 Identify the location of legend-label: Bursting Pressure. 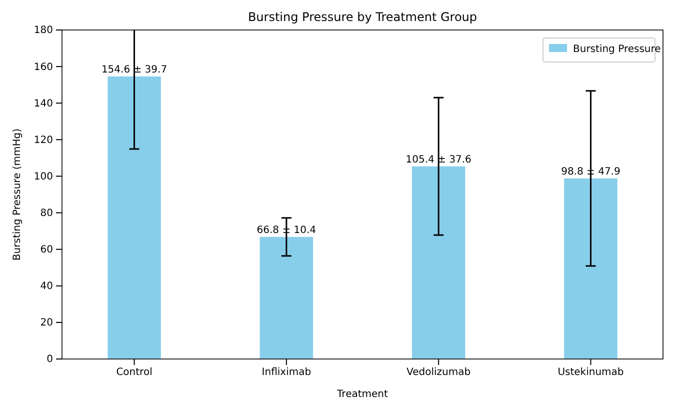
(617, 49).